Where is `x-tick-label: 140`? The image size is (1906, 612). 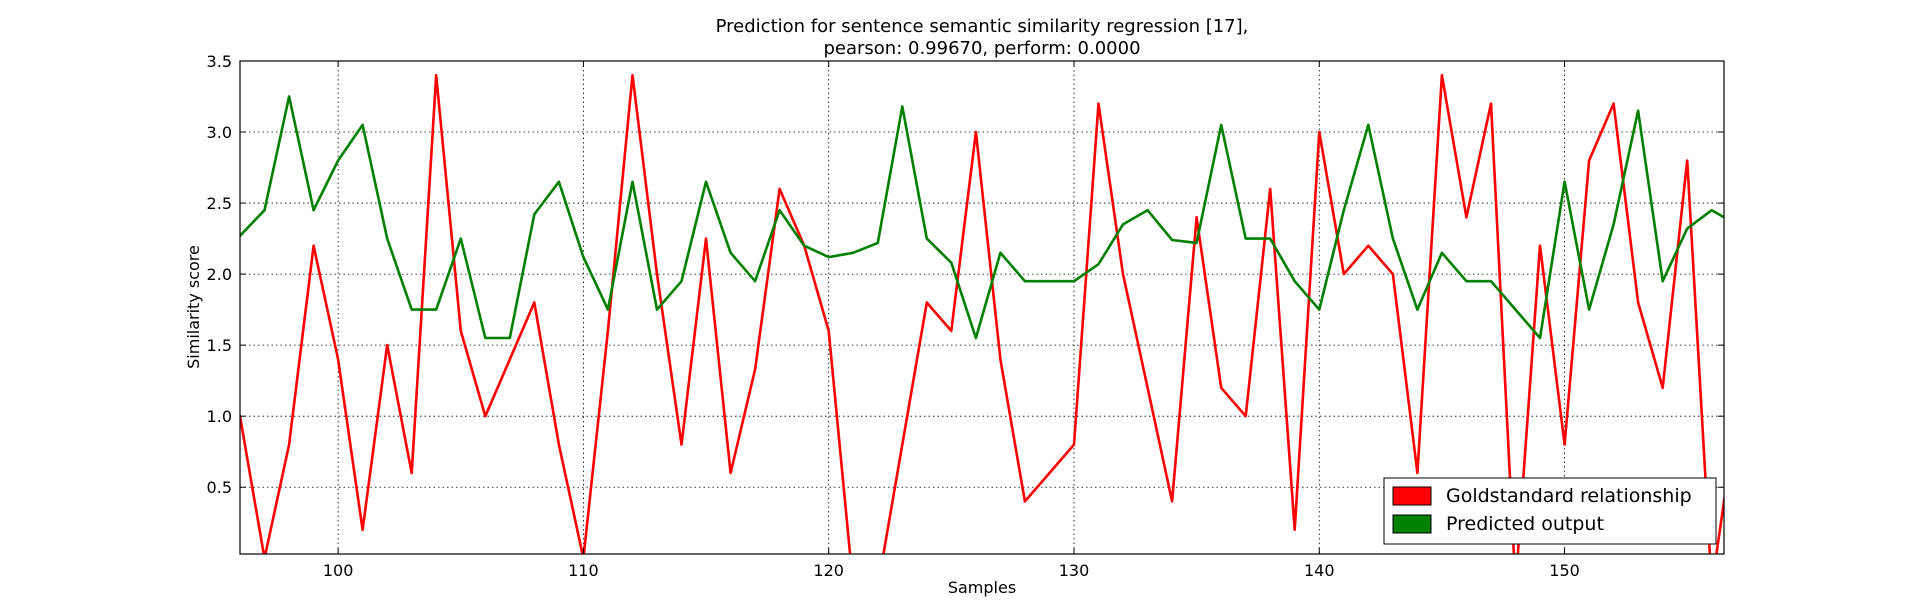
x-tick-label: 140 is located at coordinates (1319, 570).